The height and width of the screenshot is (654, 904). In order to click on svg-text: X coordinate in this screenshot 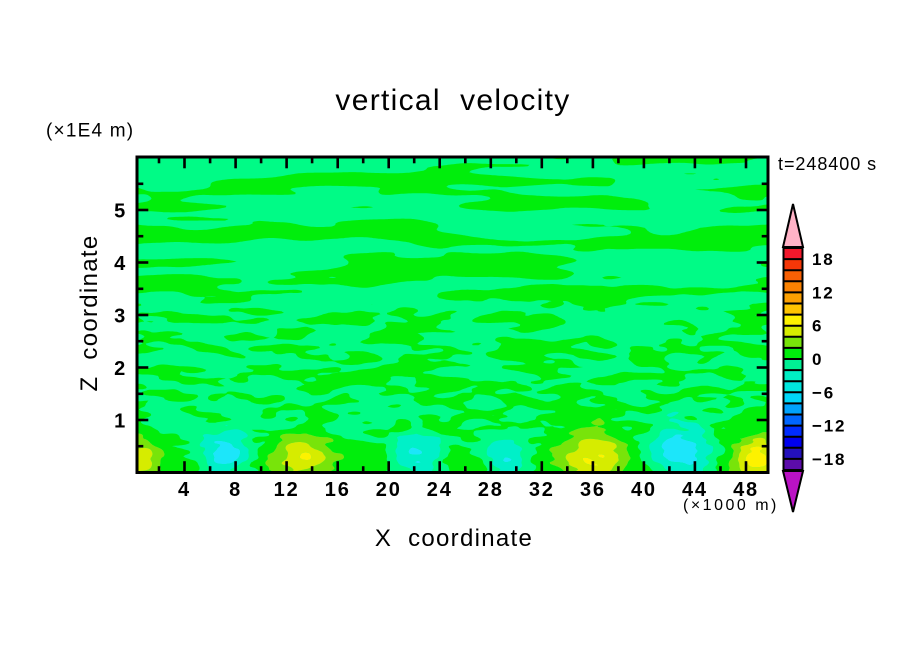, I will do `click(454, 538)`.